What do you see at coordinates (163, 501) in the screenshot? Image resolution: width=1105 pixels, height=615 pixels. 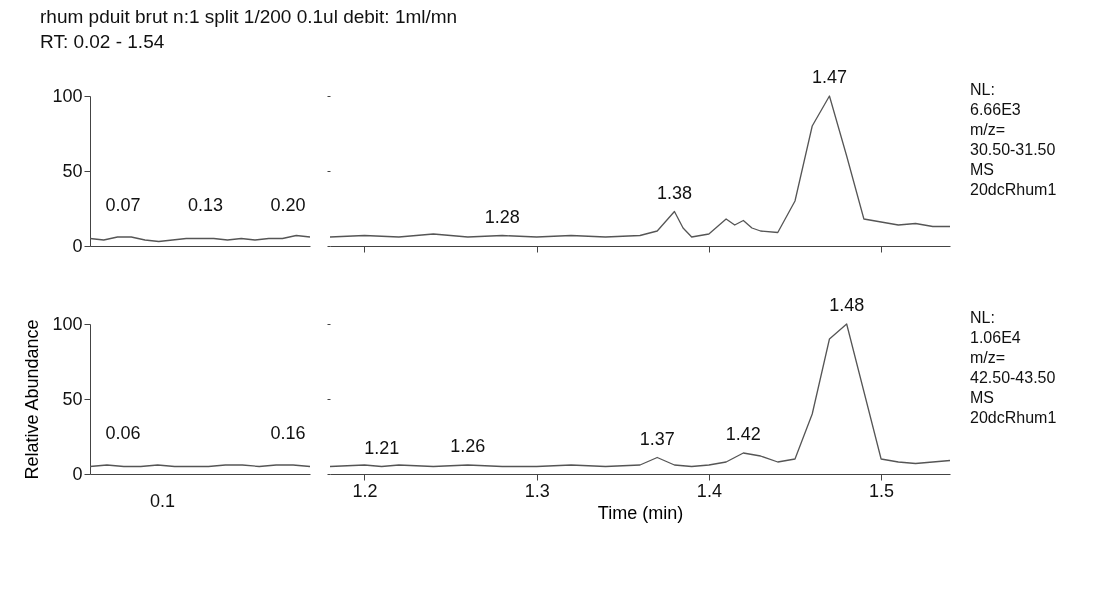 I see `text: 0.1` at bounding box center [163, 501].